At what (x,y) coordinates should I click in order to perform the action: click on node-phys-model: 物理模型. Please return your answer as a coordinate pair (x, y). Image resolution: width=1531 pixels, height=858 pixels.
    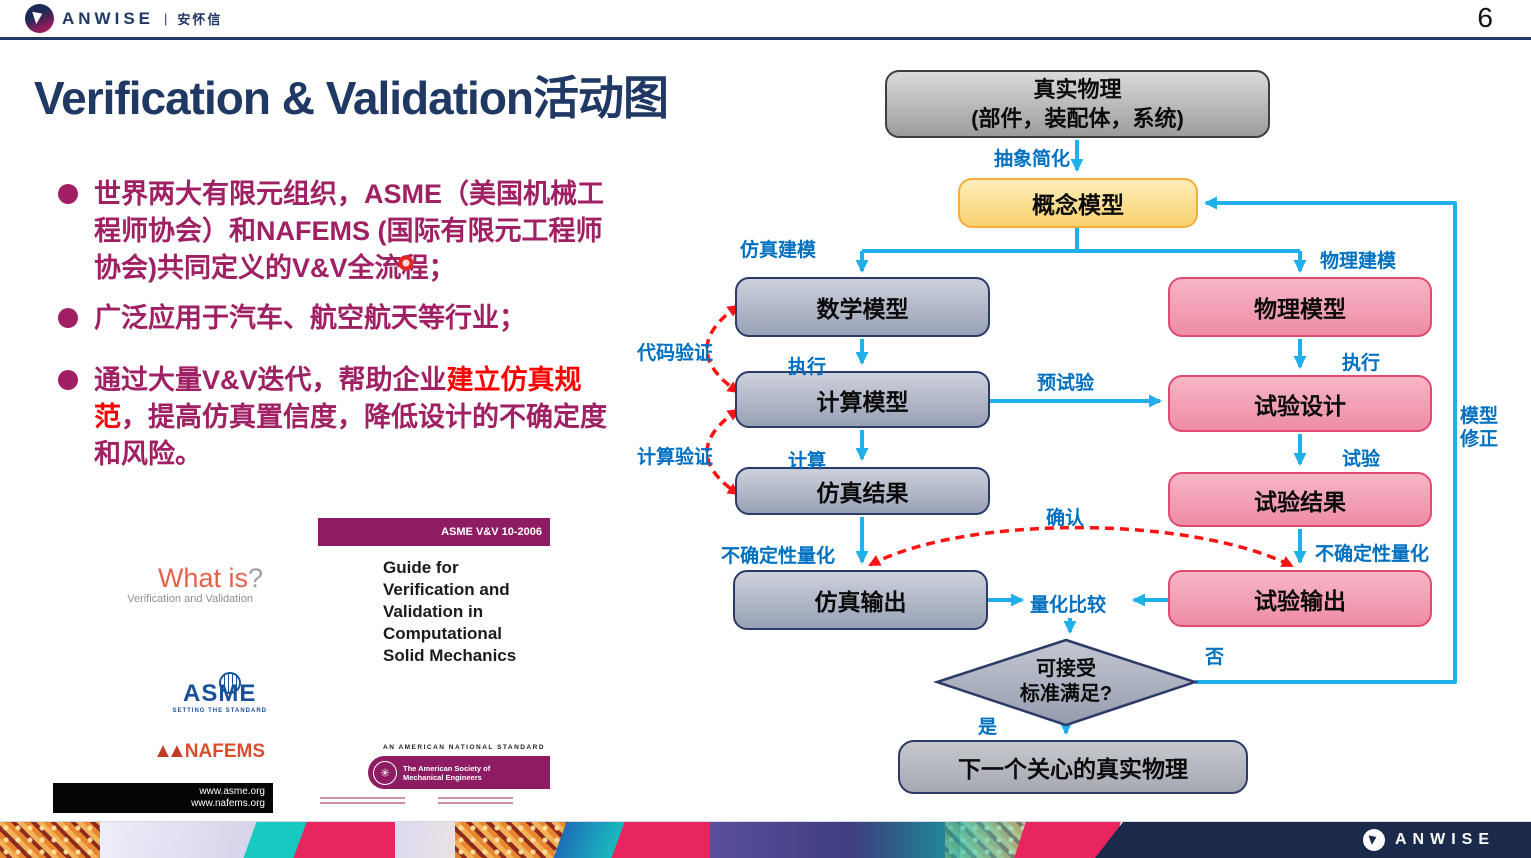
    Looking at the image, I should click on (1300, 307).